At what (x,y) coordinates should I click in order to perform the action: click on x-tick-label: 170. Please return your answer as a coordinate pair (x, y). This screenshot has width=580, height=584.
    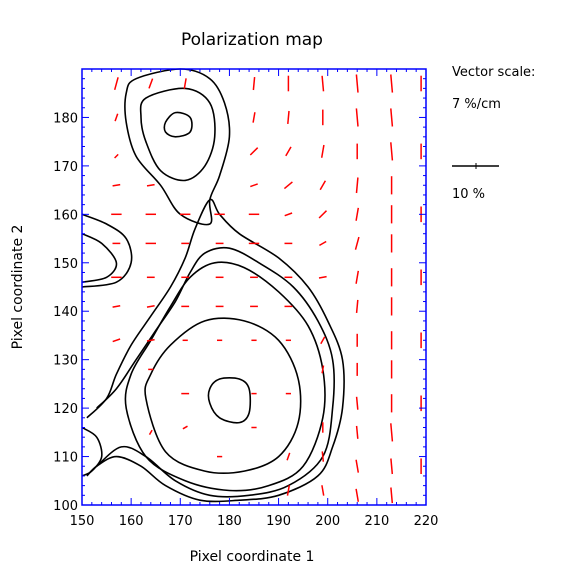
    Looking at the image, I should click on (180, 521).